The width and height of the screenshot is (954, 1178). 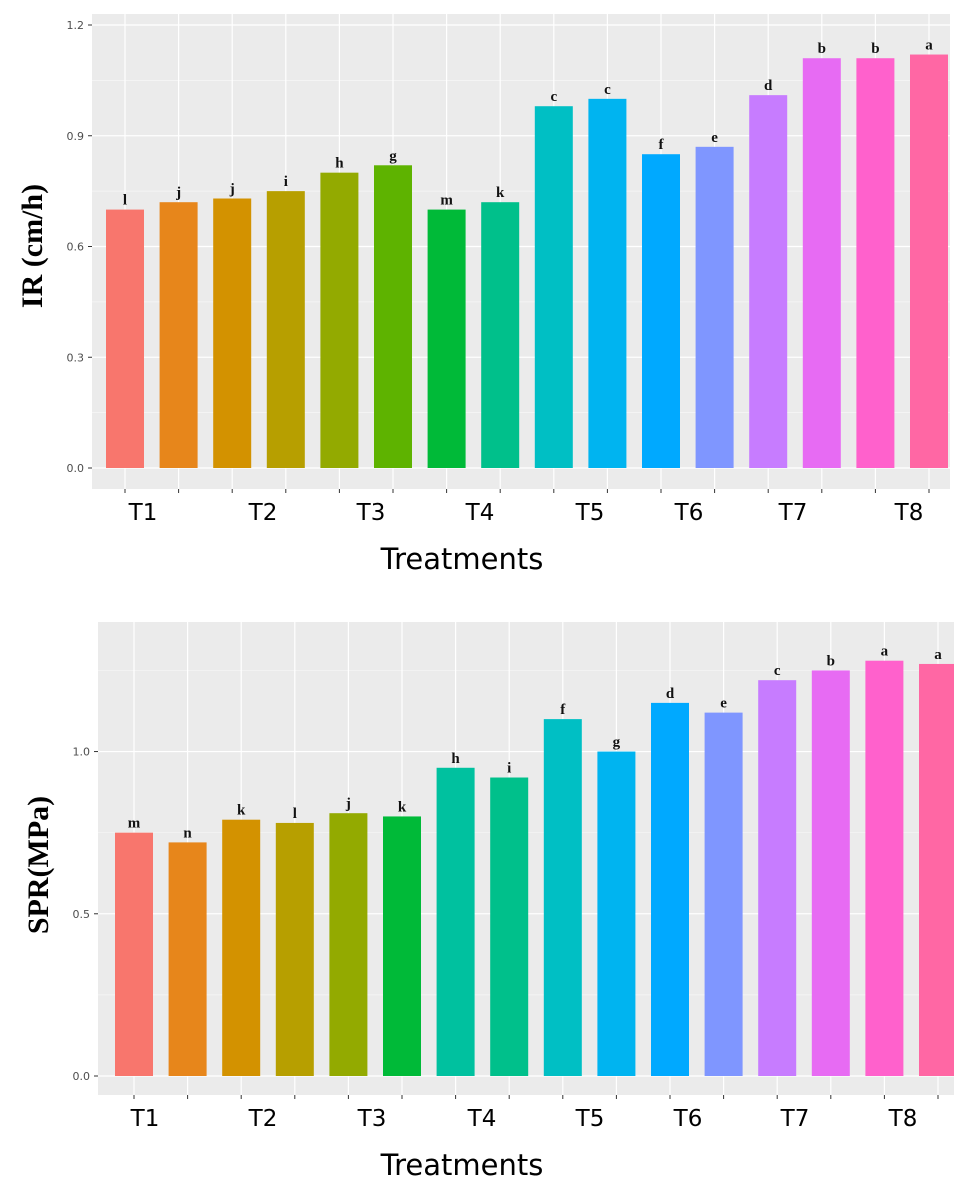 I want to click on y-tick-label: 1.0, so click(x=82, y=752).